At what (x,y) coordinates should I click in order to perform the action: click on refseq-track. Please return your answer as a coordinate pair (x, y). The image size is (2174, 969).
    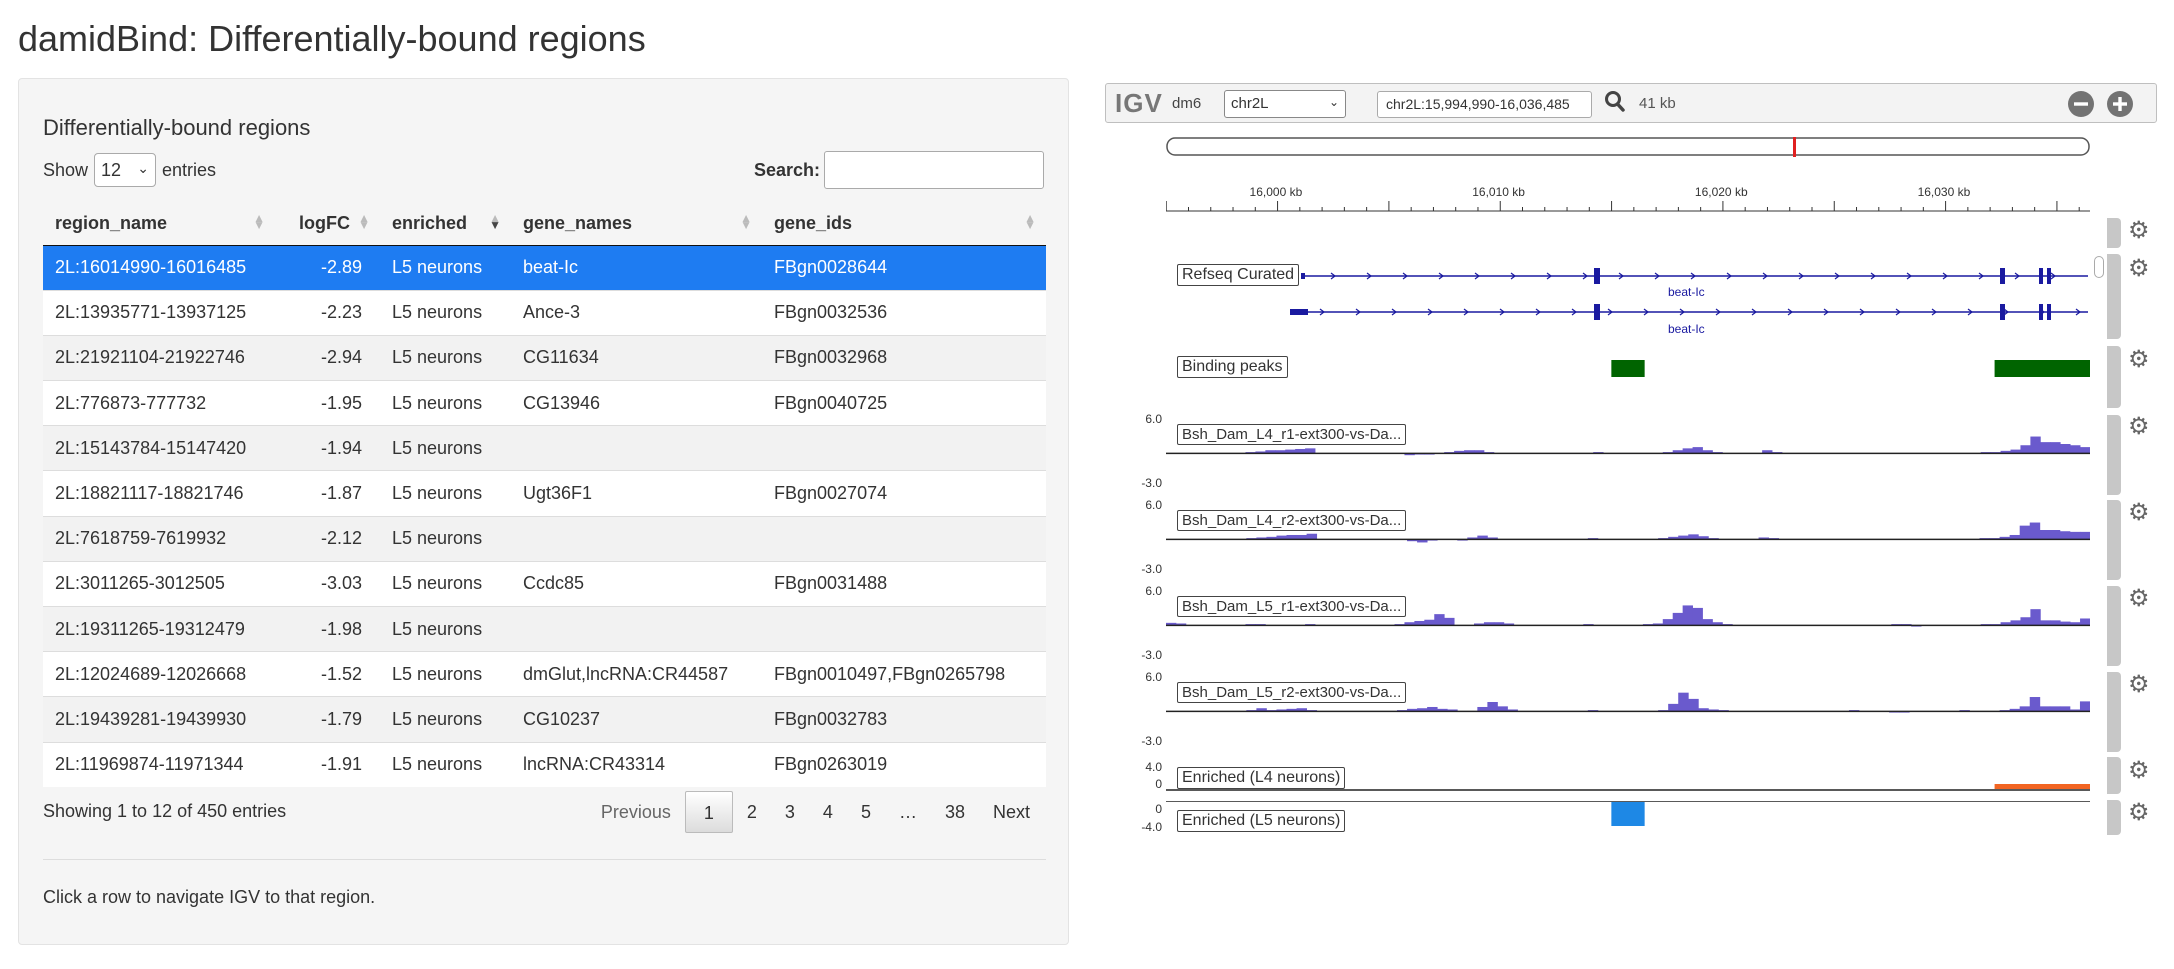
    Looking at the image, I should click on (1628, 302).